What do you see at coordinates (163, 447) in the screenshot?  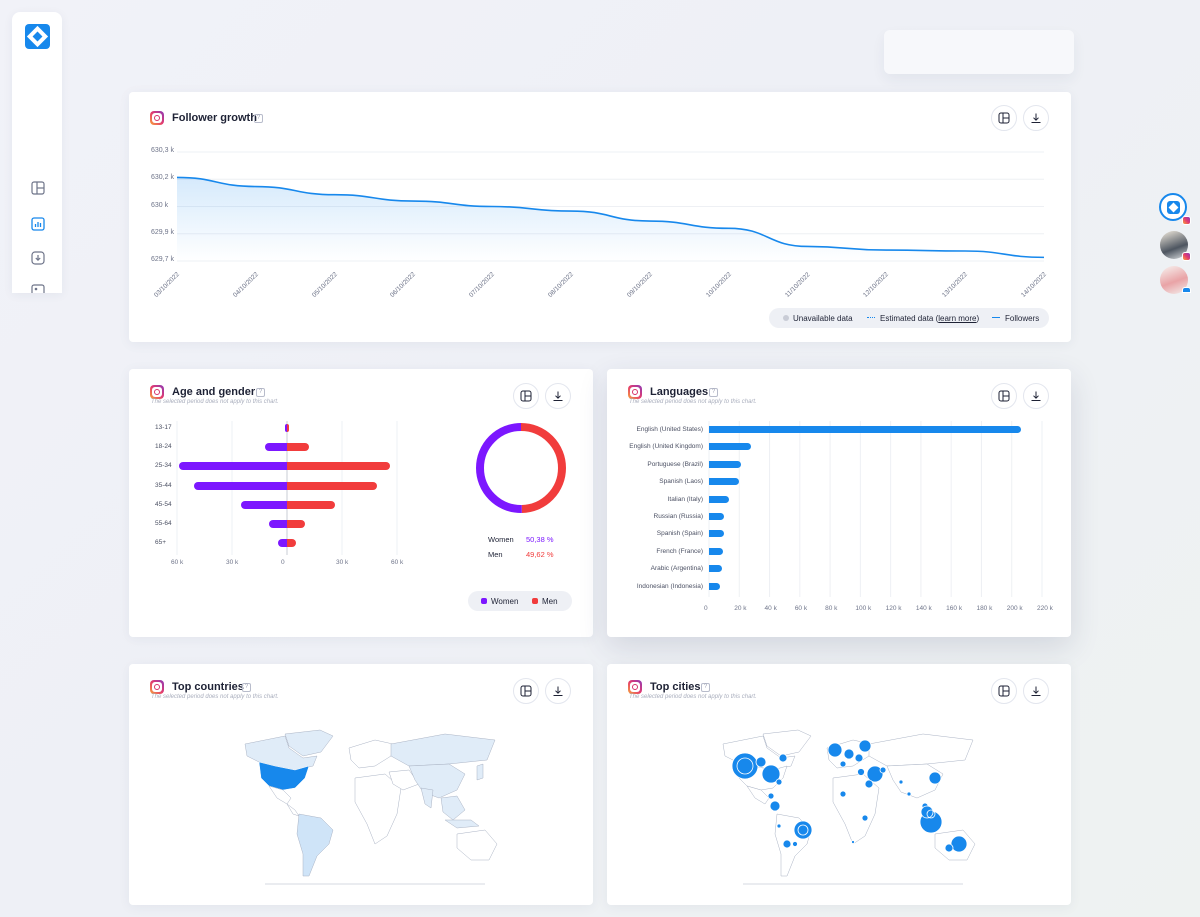 I see `age-category-label: 18-24` at bounding box center [163, 447].